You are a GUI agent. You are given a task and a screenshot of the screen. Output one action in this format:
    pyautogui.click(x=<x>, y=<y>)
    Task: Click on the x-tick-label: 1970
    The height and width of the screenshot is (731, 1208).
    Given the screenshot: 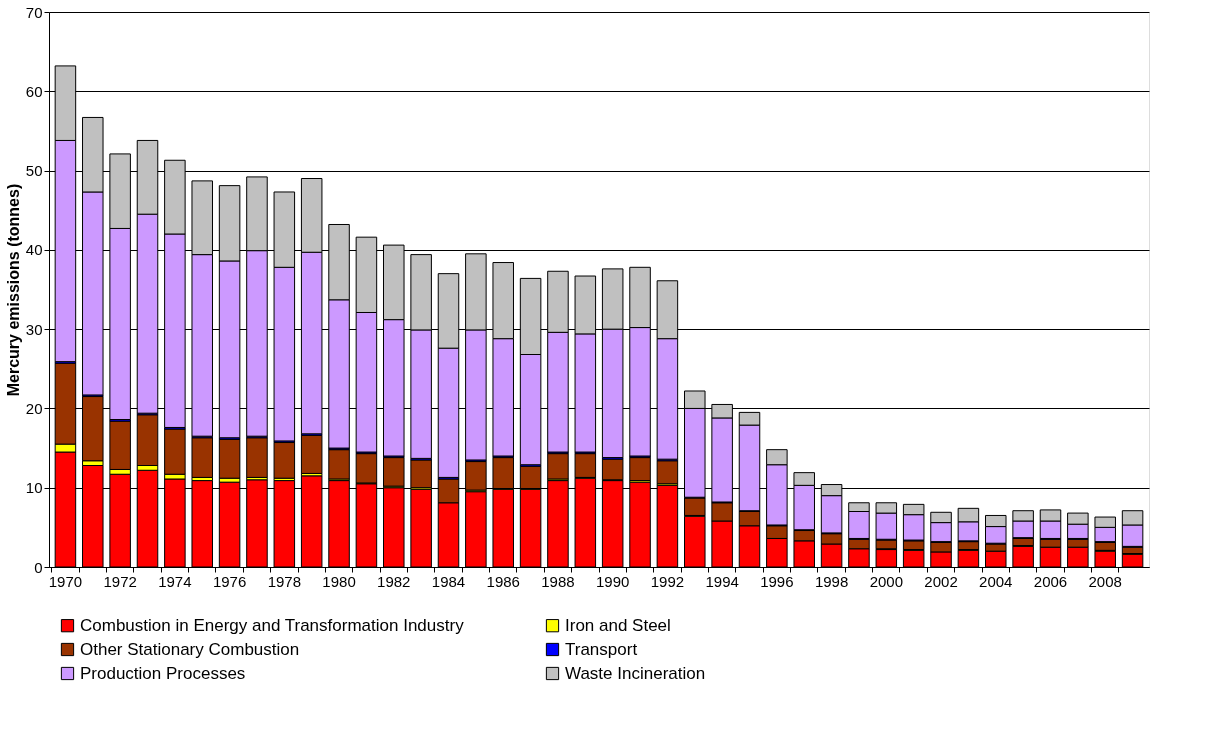 What is the action you would take?
    pyautogui.click(x=65, y=581)
    